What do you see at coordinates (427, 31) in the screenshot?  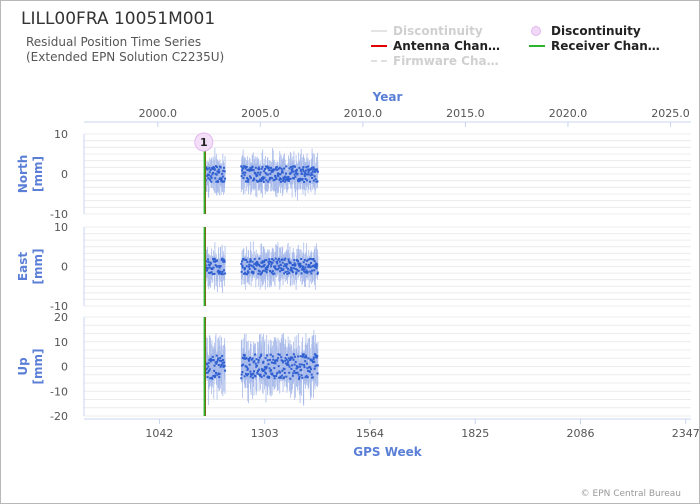 I see `legend-discontinuity-line: Discontinuity` at bounding box center [427, 31].